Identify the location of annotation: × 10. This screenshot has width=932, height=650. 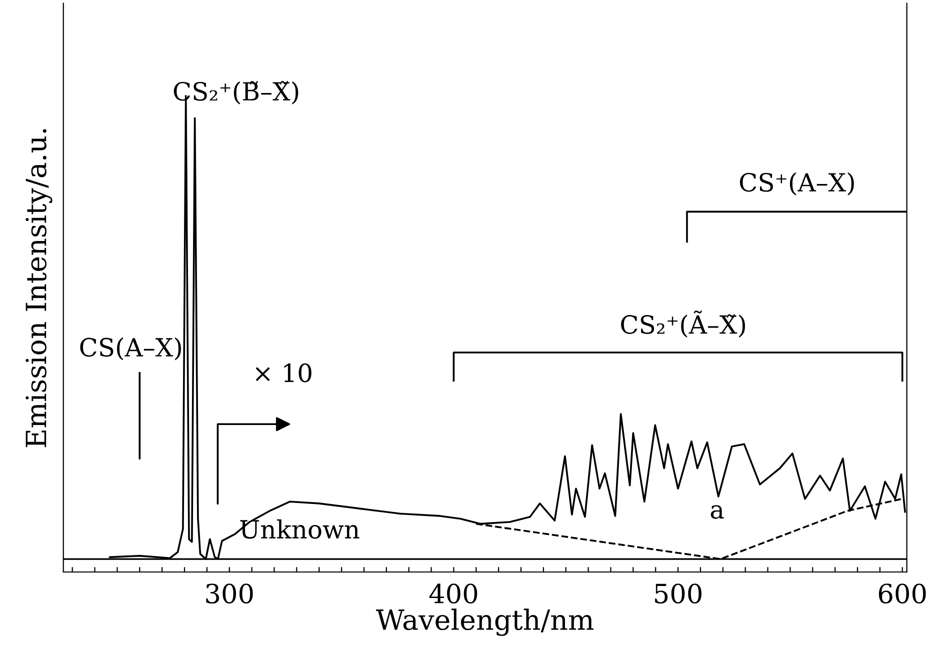
(284, 372).